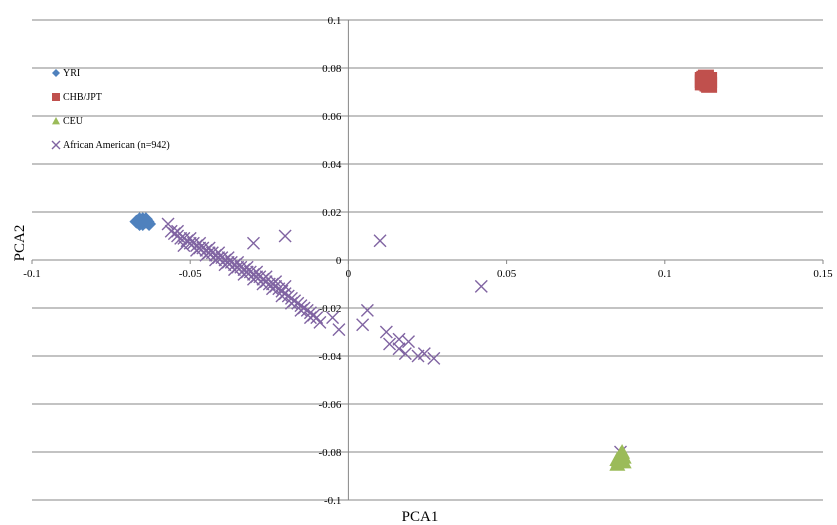 The height and width of the screenshot is (525, 837). What do you see at coordinates (329, 309) in the screenshot?
I see `y-tick-label: -0.02` at bounding box center [329, 309].